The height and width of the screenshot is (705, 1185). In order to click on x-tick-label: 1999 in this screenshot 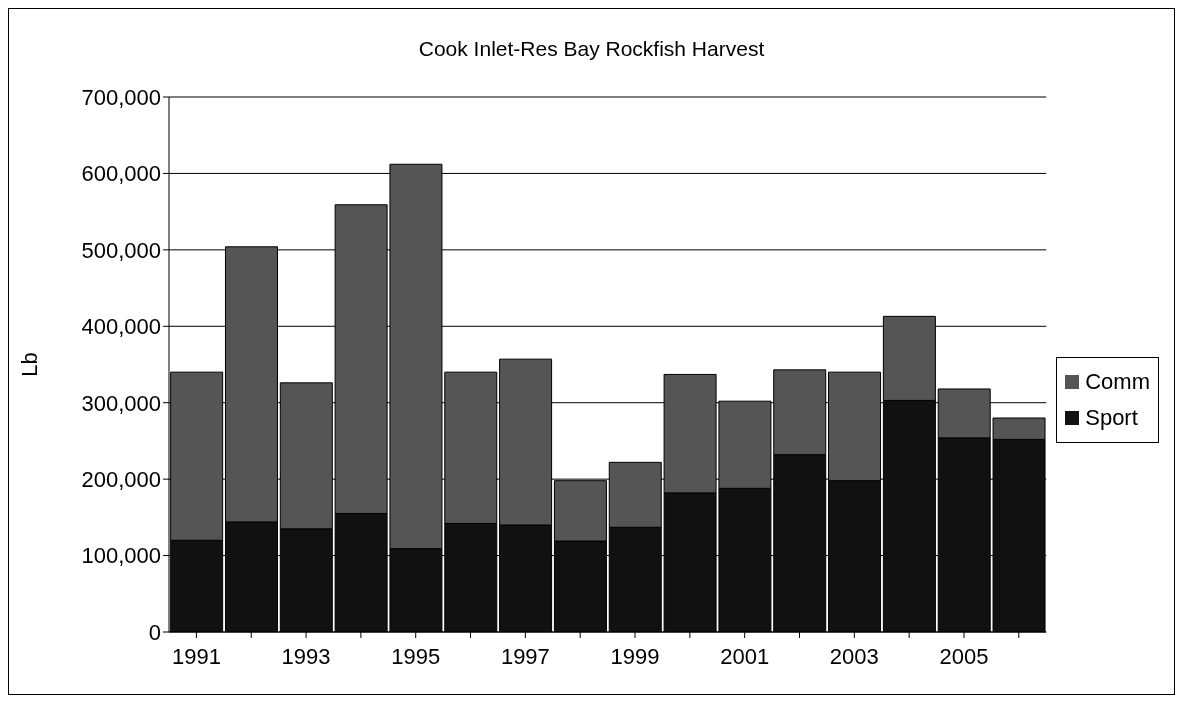, I will do `click(635, 656)`.